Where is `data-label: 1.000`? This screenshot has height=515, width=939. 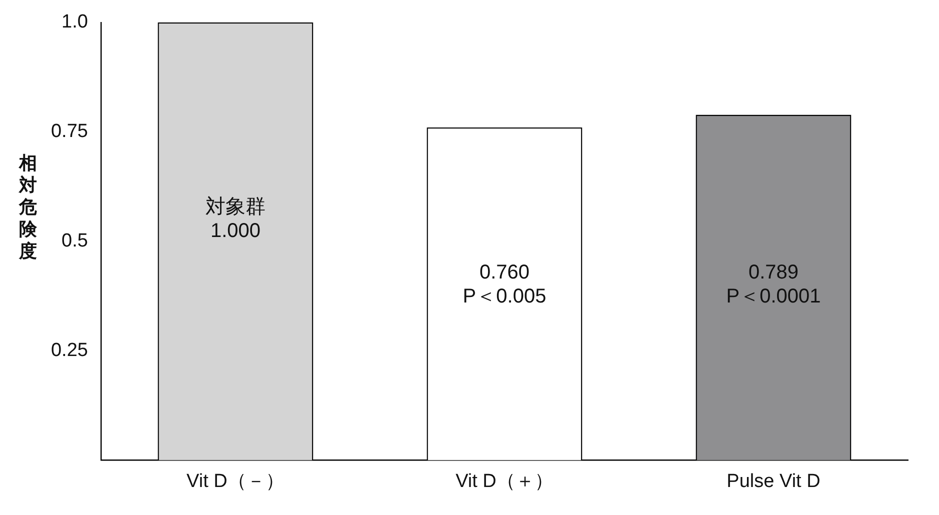 data-label: 1.000 is located at coordinates (235, 231).